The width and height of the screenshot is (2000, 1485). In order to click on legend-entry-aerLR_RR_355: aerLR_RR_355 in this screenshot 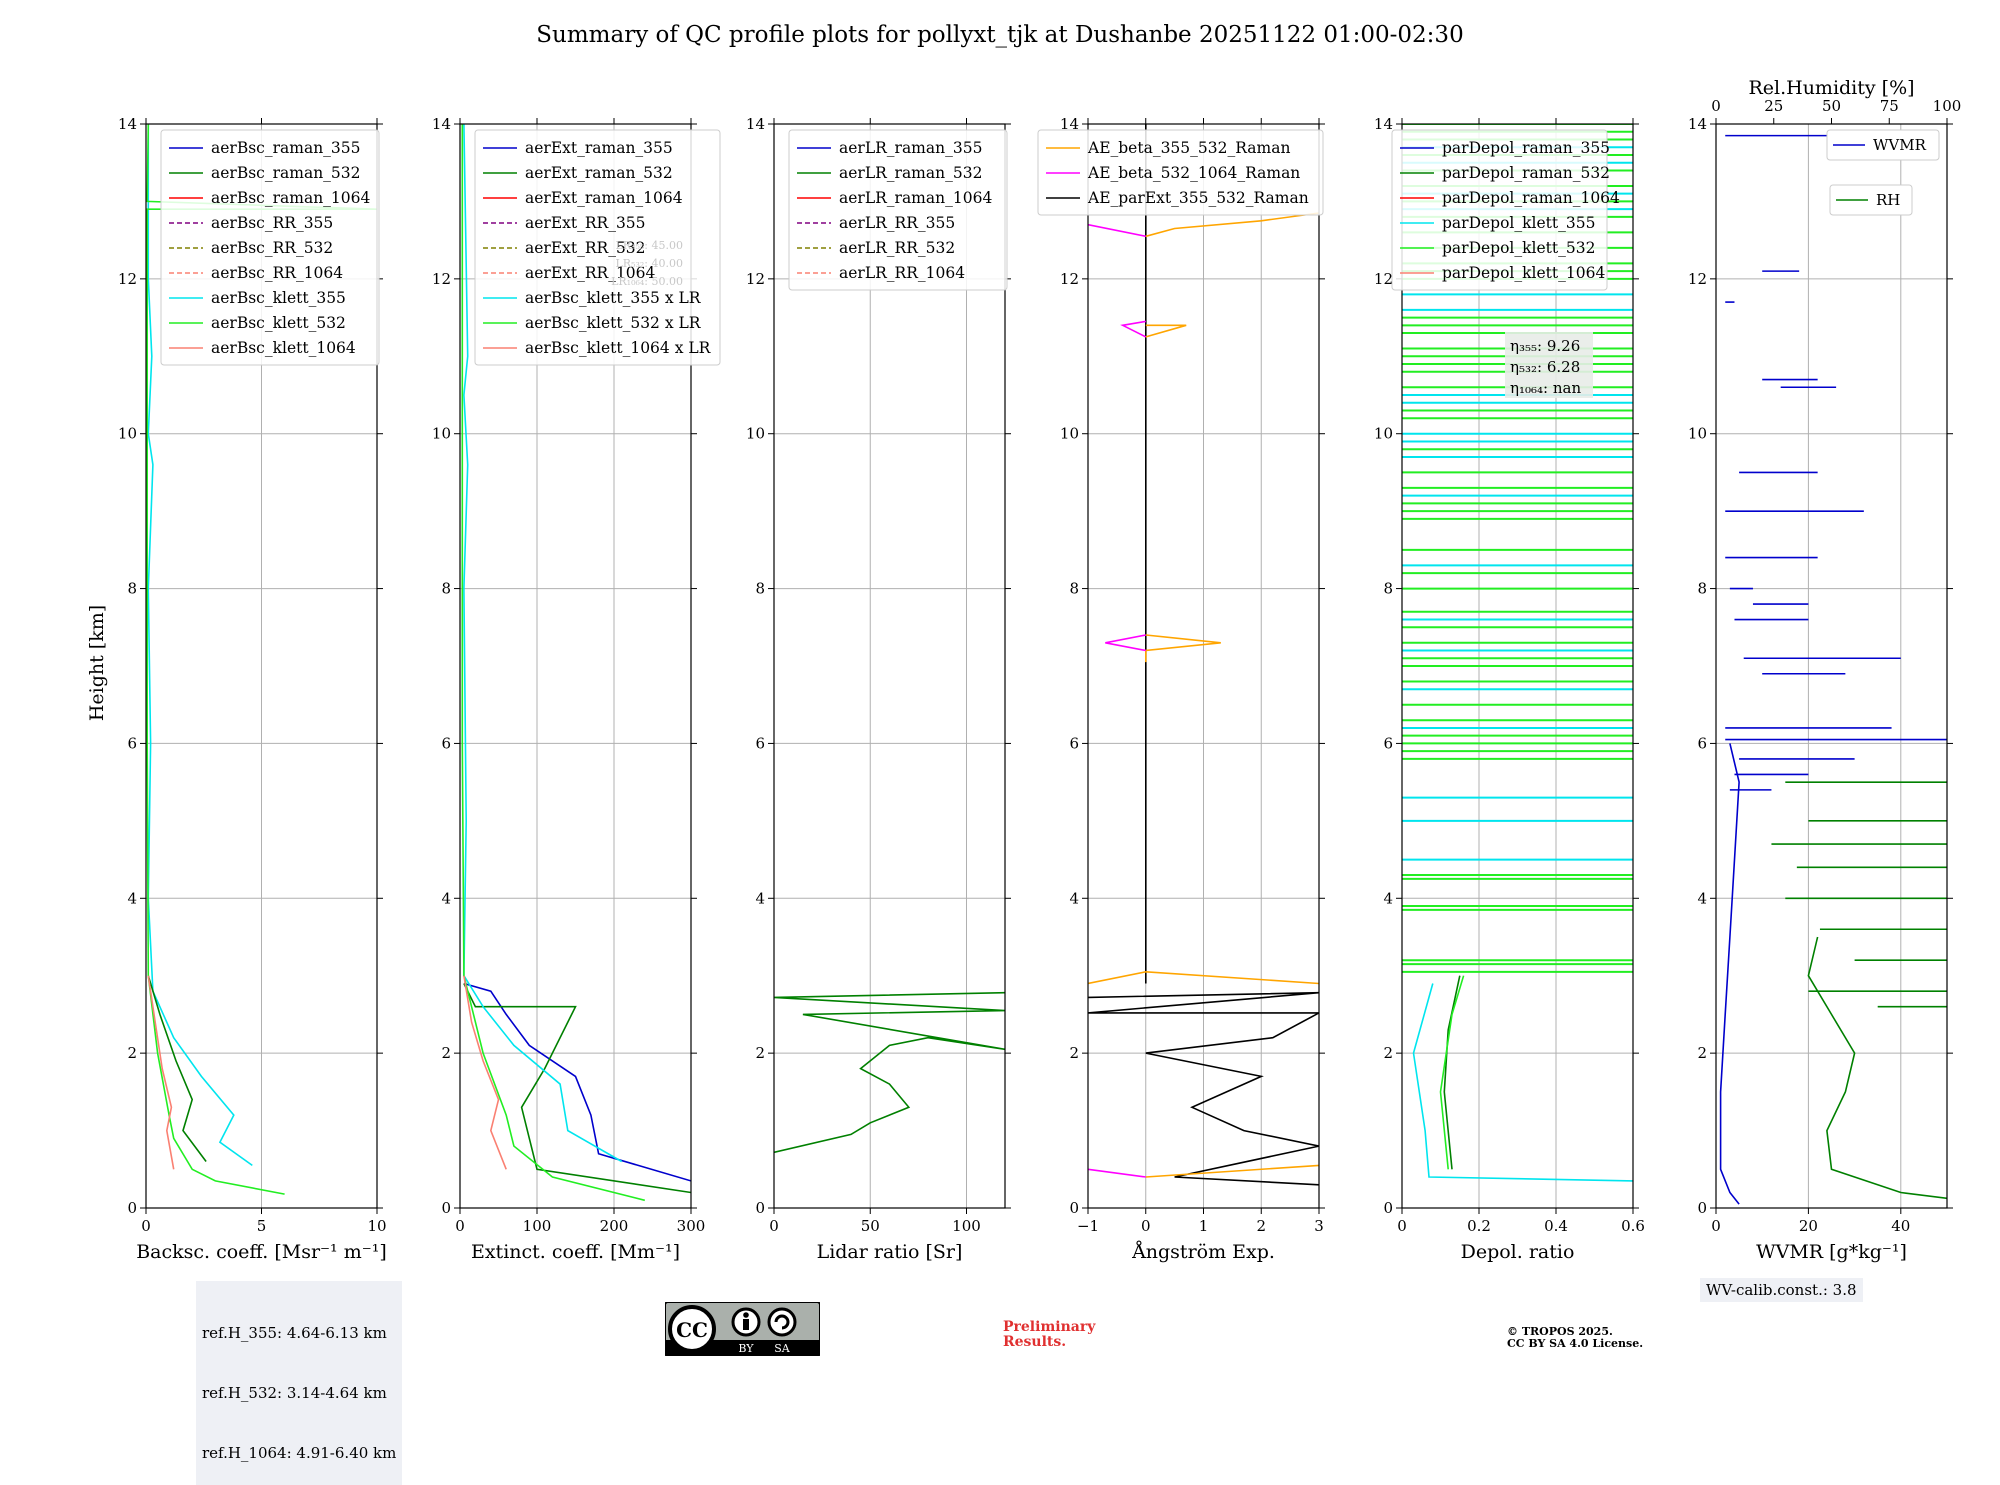, I will do `click(897, 223)`.